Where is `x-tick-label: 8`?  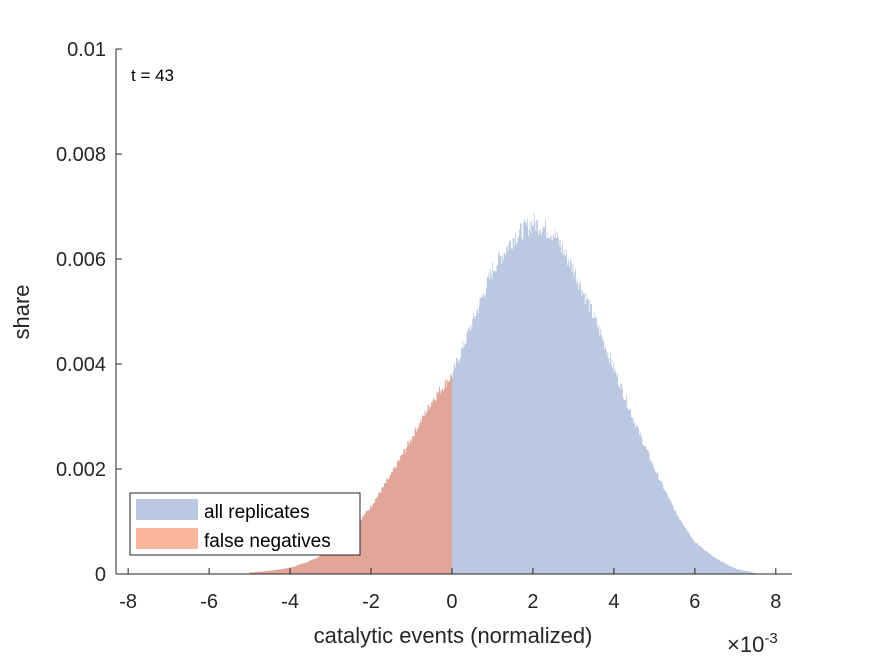 x-tick-label: 8 is located at coordinates (775, 602).